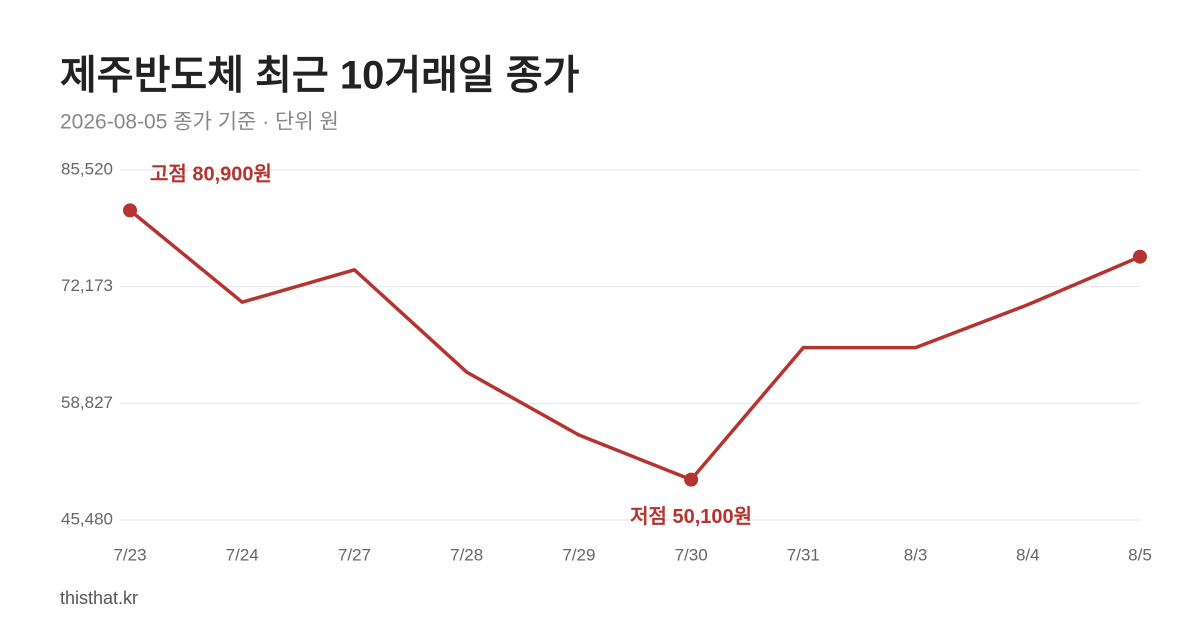 The image size is (1200, 630). I want to click on x-tick-label: 7/29, so click(578, 554).